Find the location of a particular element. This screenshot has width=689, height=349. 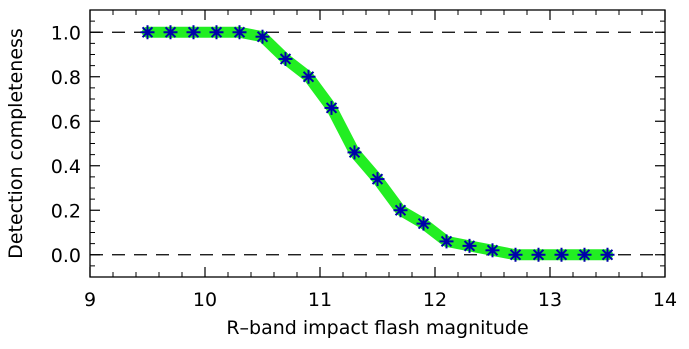

y-tick-label: 0.6 is located at coordinates (66, 122).